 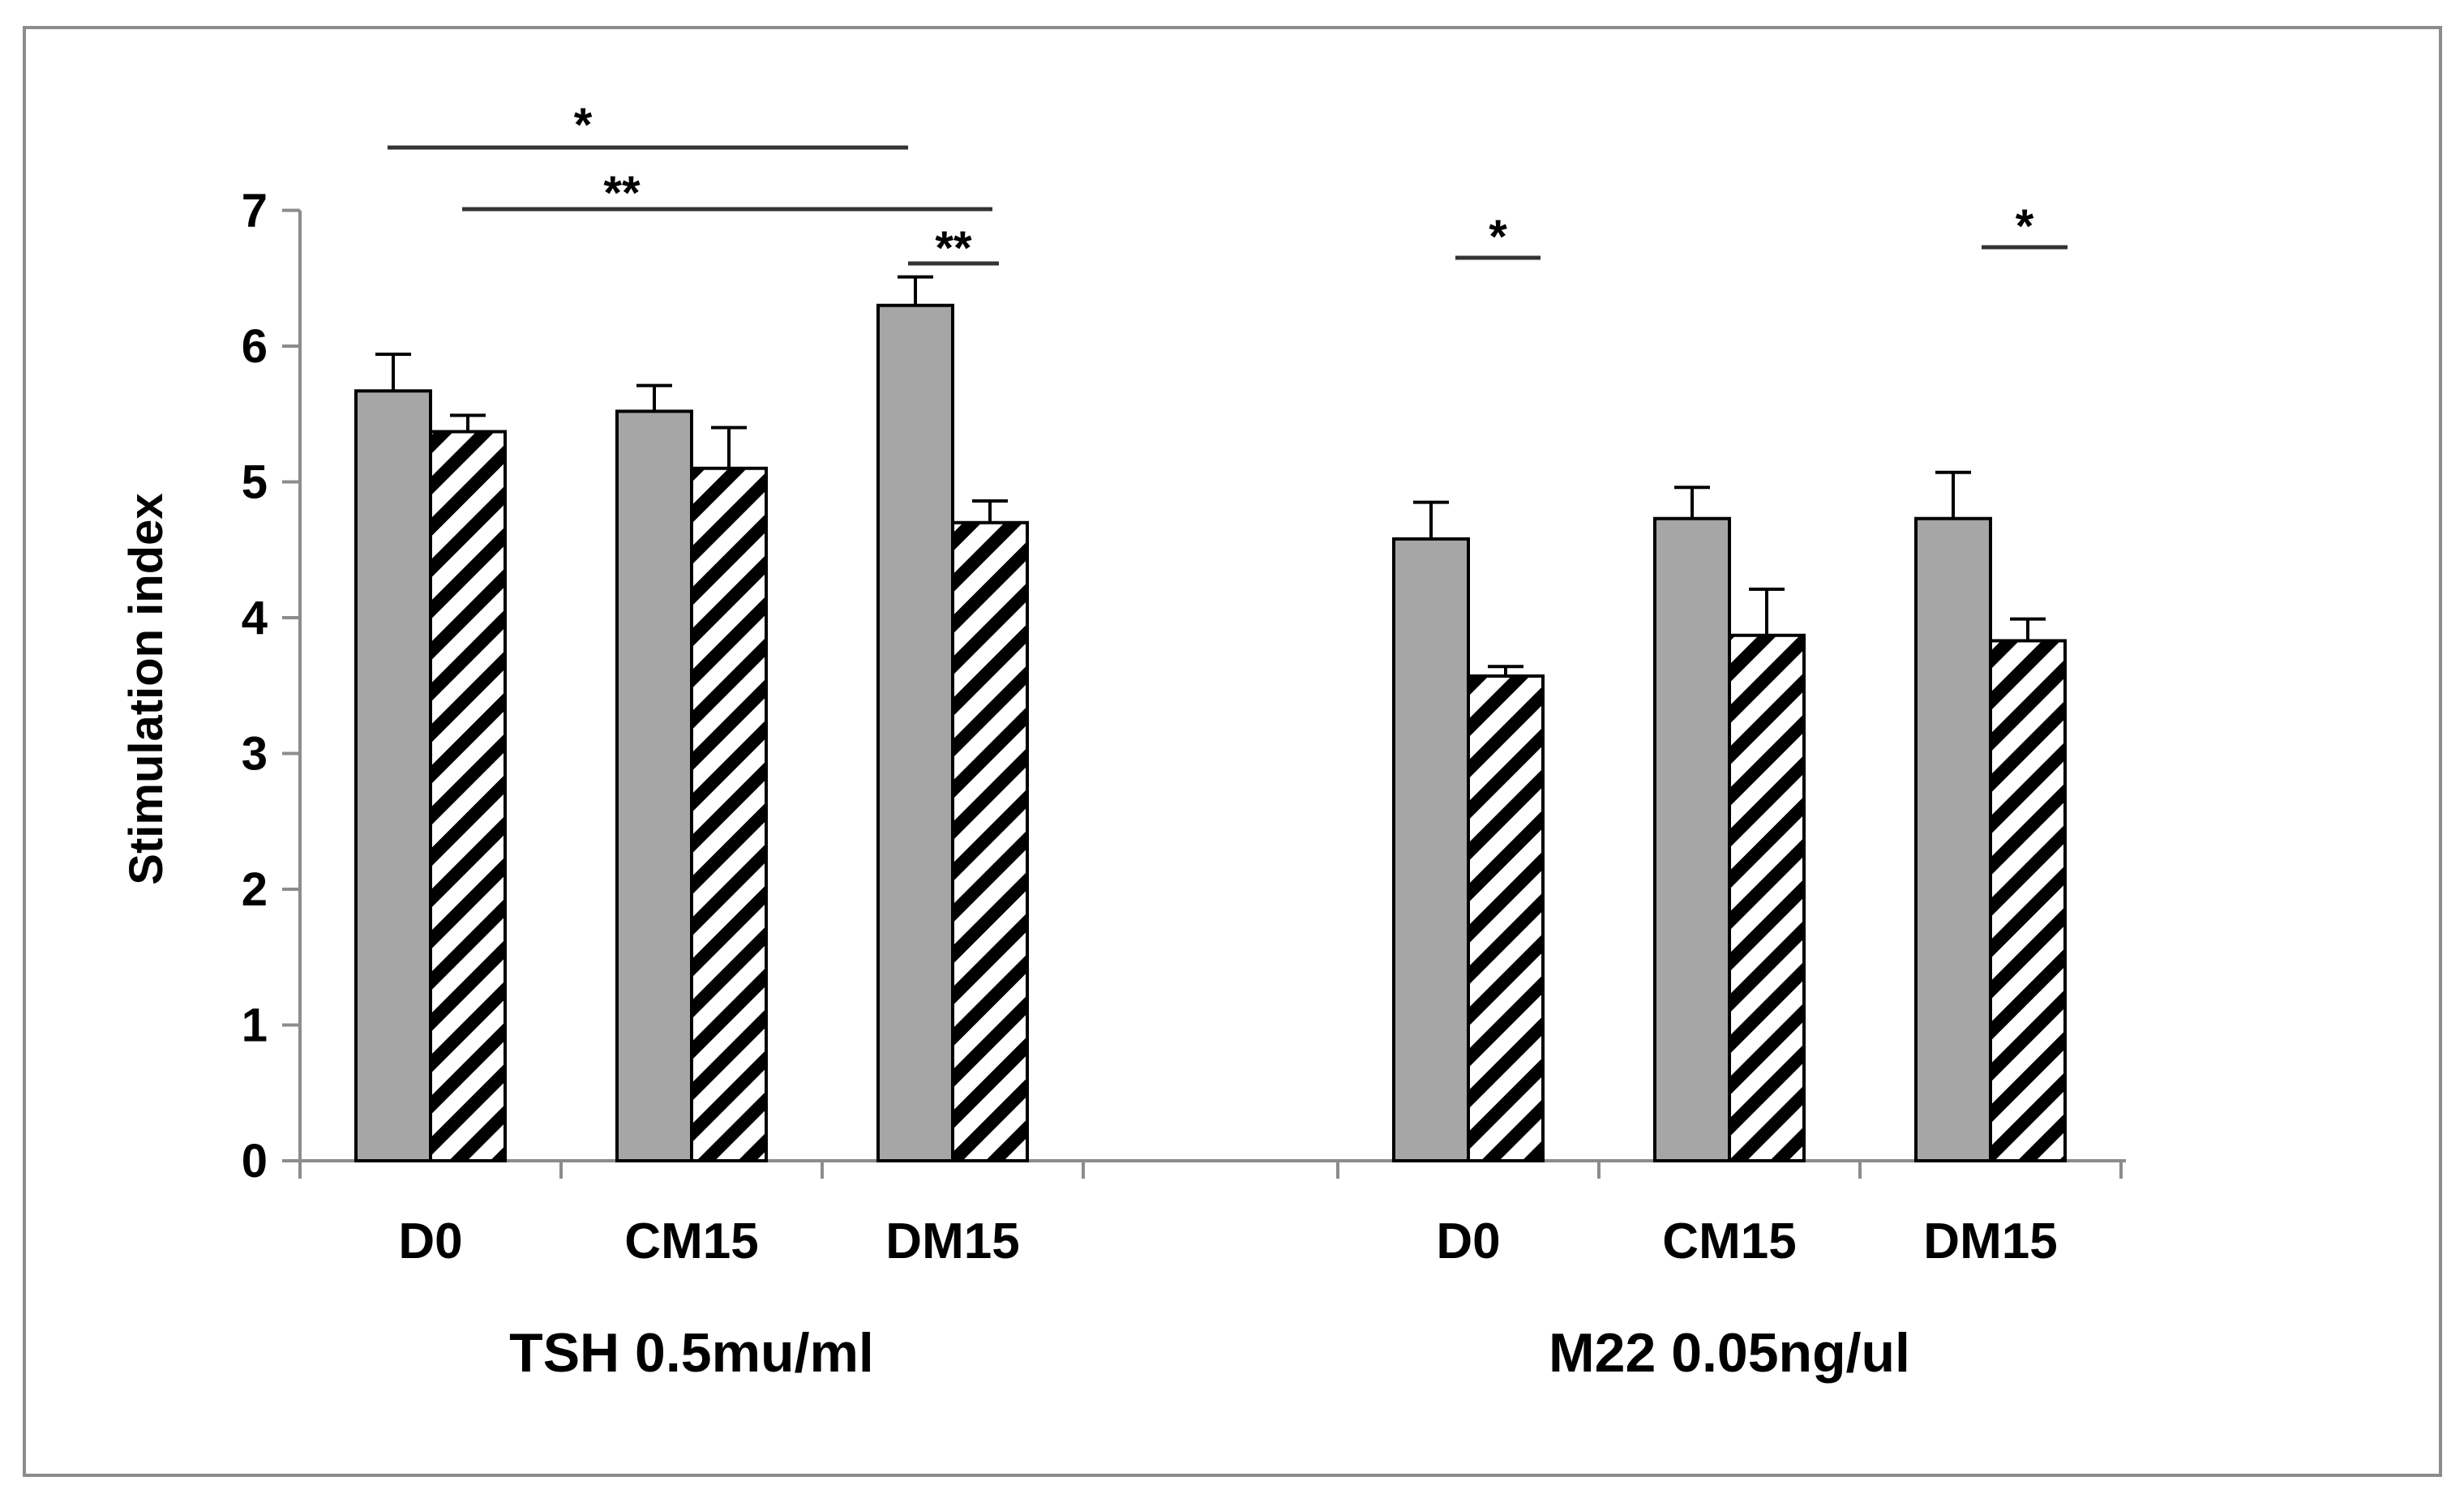 I want to click on group-label: M22 0.05ng/ul, so click(x=1729, y=1353).